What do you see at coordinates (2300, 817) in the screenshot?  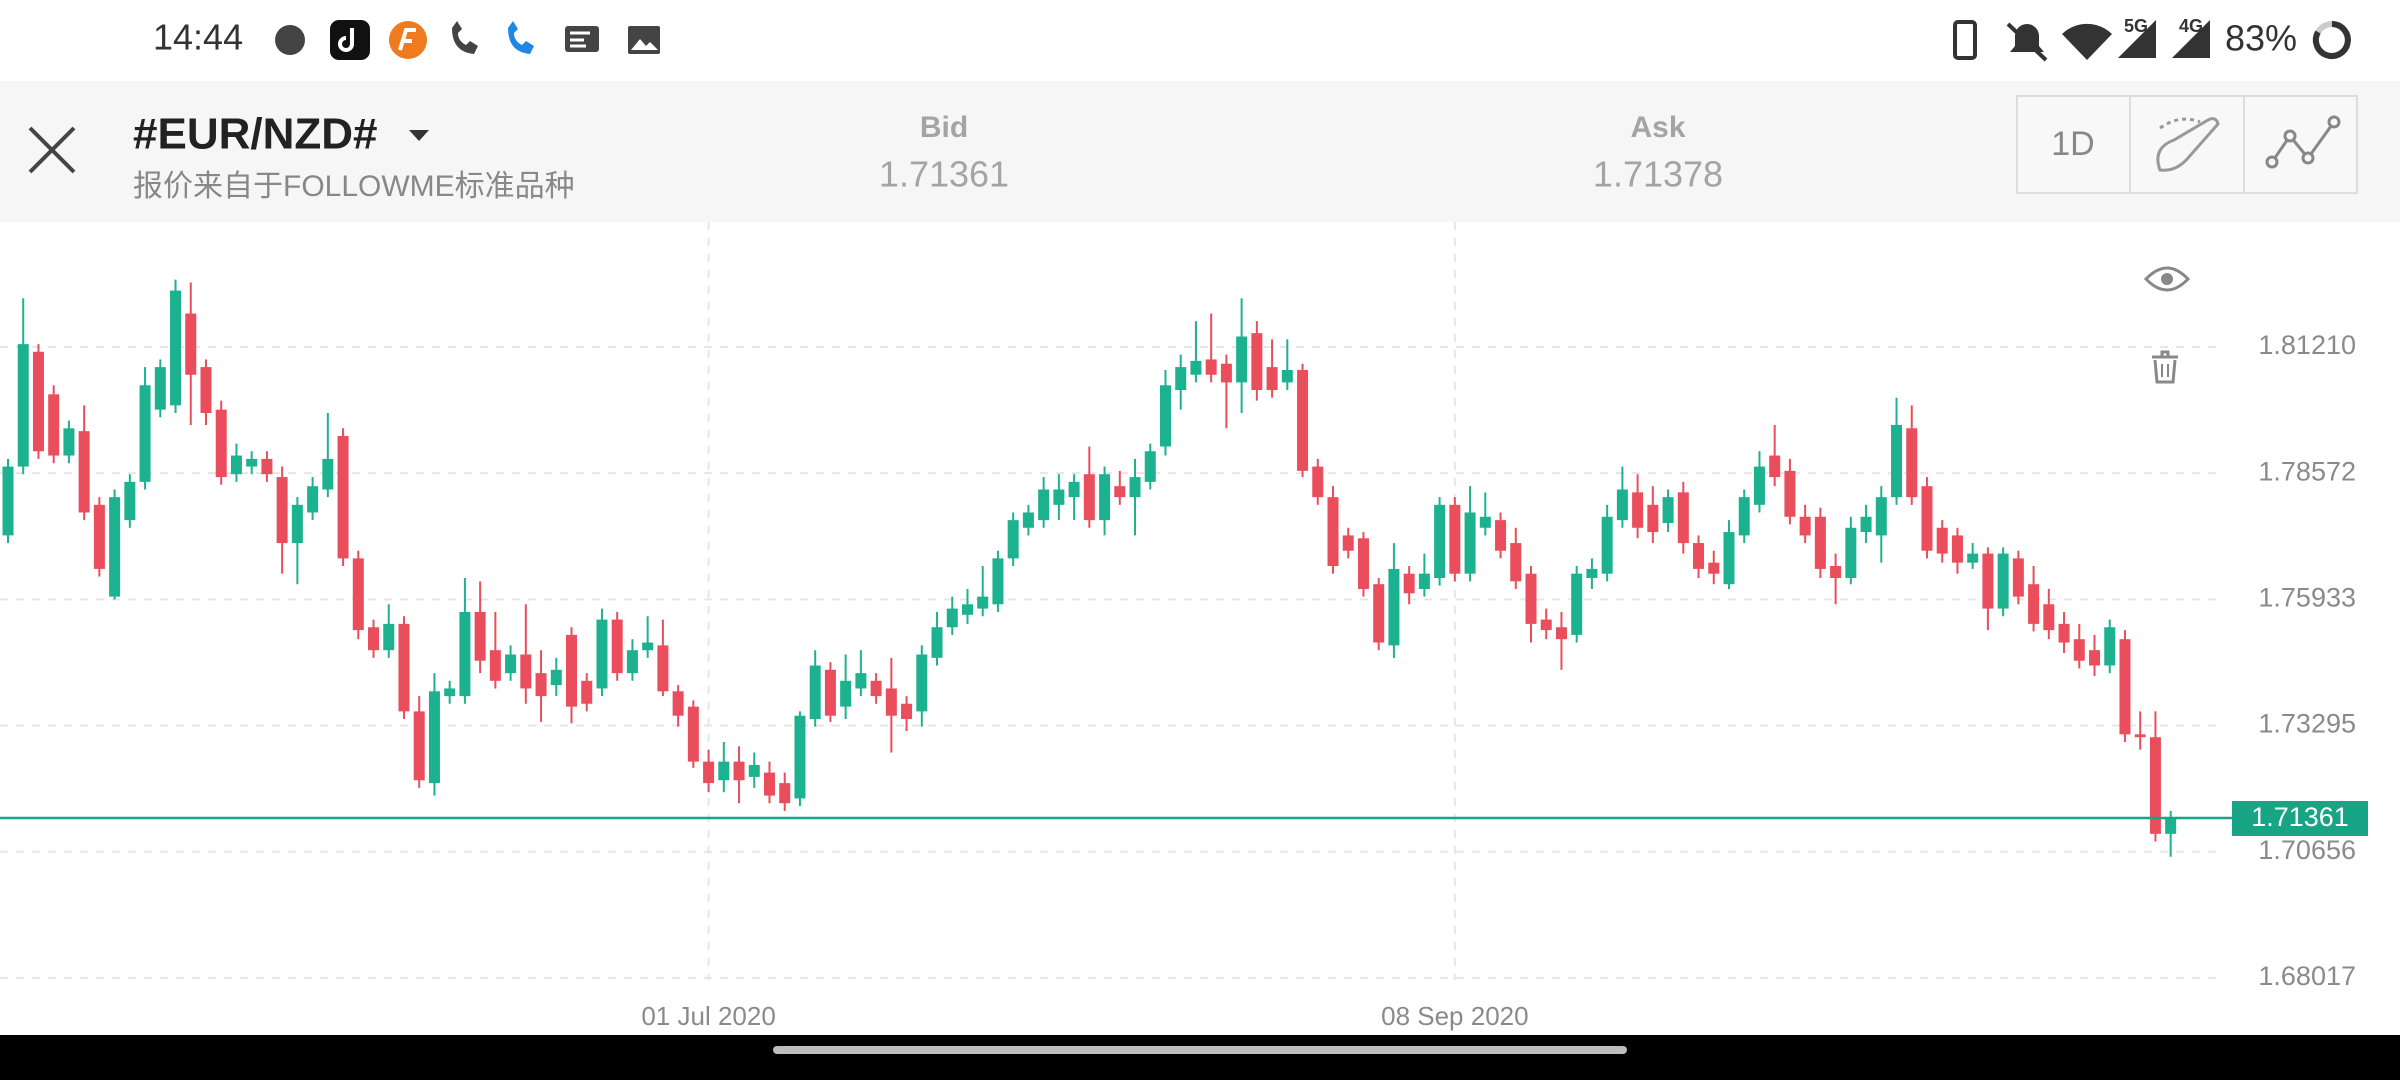 I see `price-tag-label: 1.71361` at bounding box center [2300, 817].